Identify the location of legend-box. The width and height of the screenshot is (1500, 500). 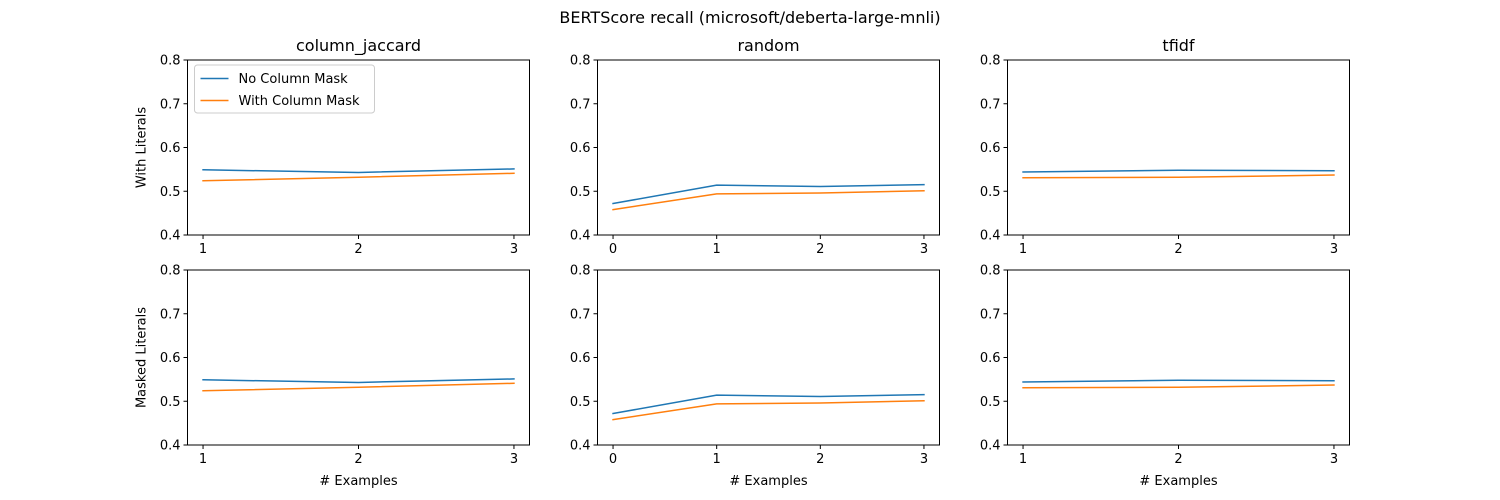
(284, 89).